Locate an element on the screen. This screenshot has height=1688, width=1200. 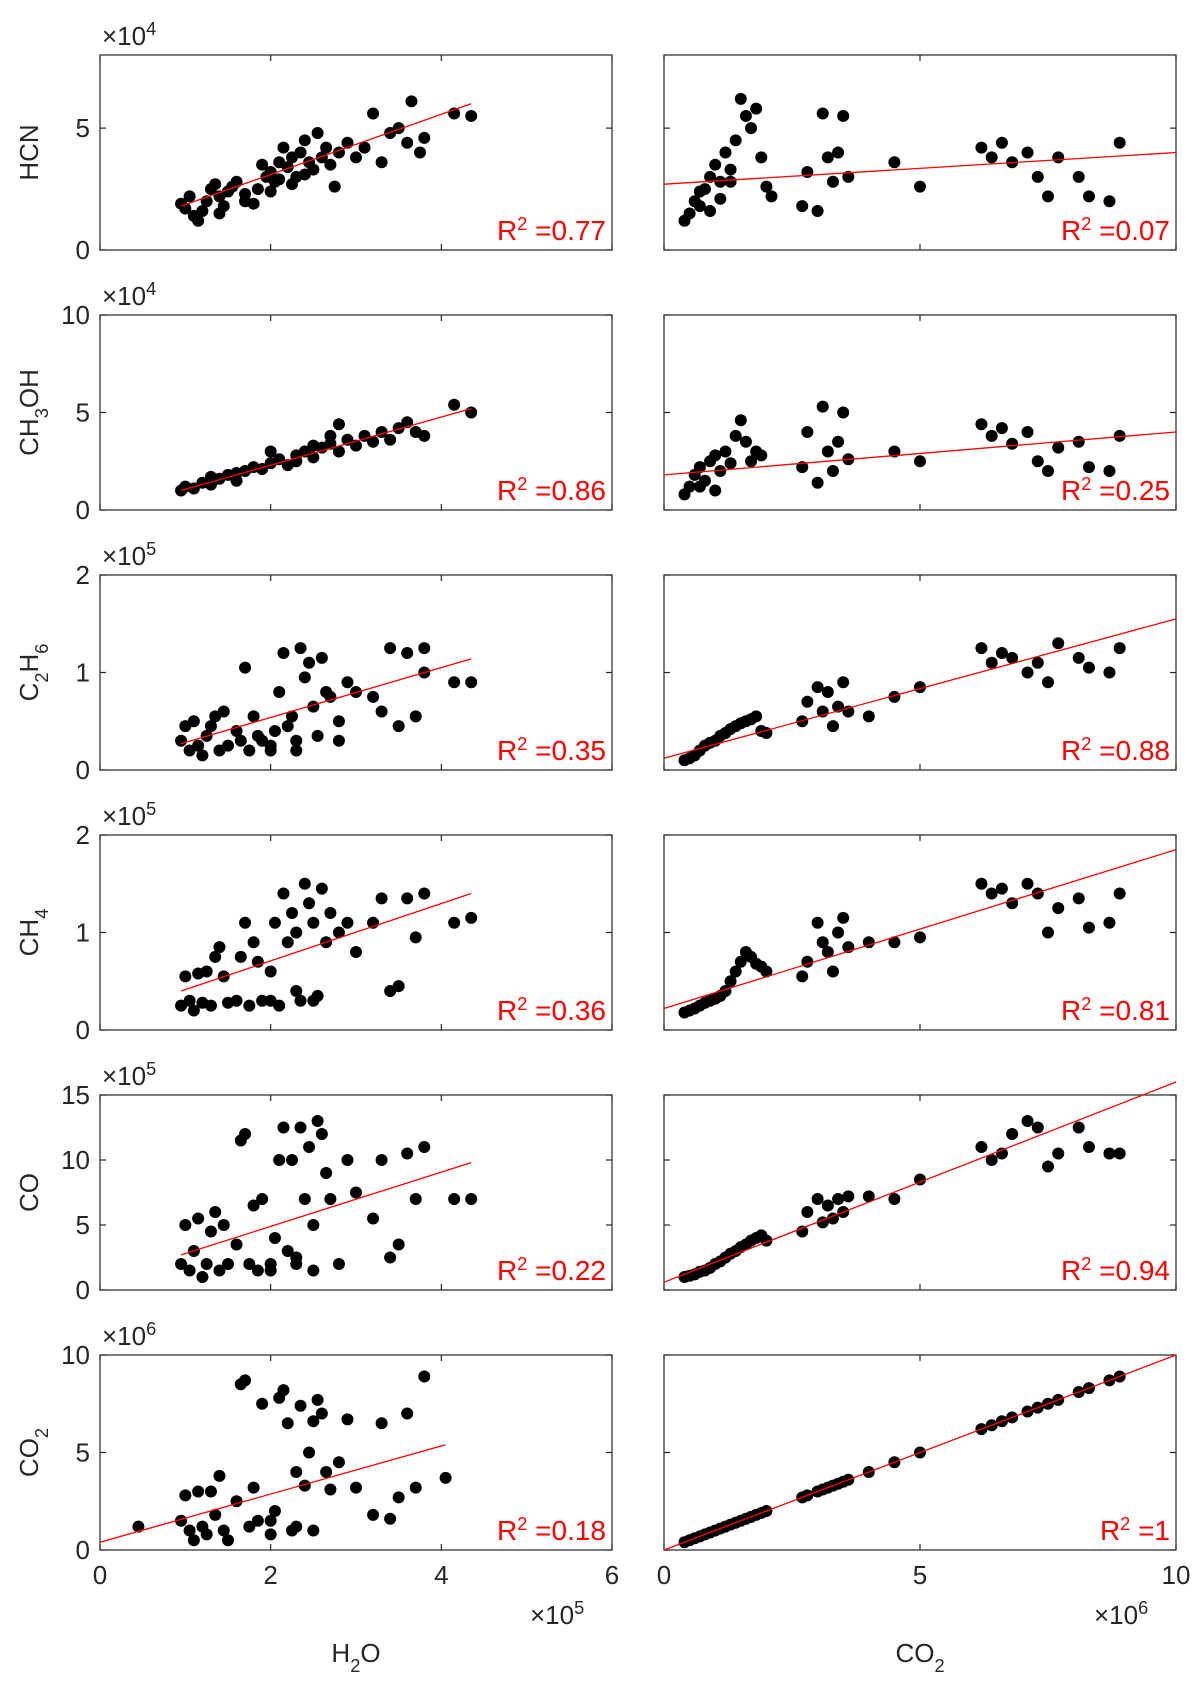
scatter-panel-0-0: 0 5 ×104 HCN R2 =0.77 is located at coordinates (313, 142).